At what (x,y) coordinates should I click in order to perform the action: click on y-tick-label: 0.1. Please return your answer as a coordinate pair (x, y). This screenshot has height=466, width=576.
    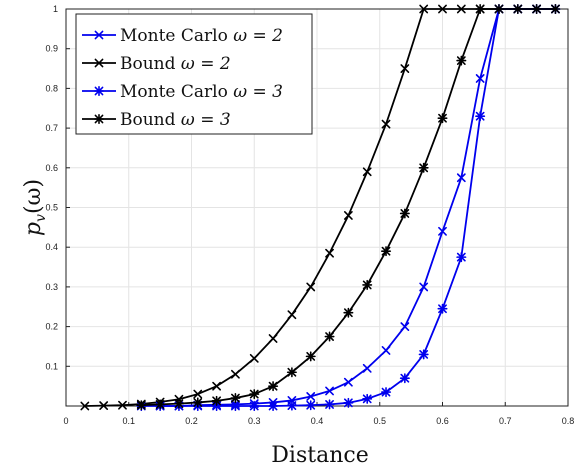
    Looking at the image, I should click on (51, 366).